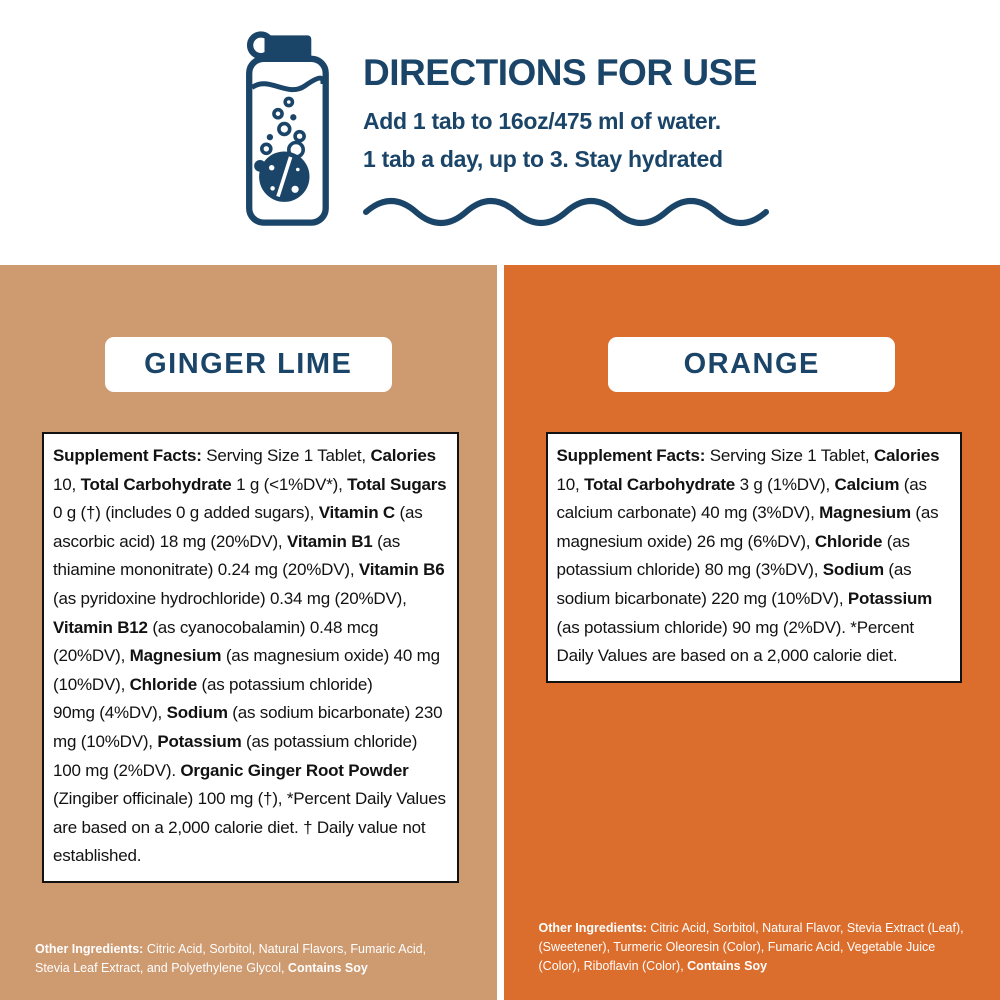  What do you see at coordinates (543, 159) in the screenshot?
I see `directions-line-2: 1 tab a day, up to 3. Stay hydrated` at bounding box center [543, 159].